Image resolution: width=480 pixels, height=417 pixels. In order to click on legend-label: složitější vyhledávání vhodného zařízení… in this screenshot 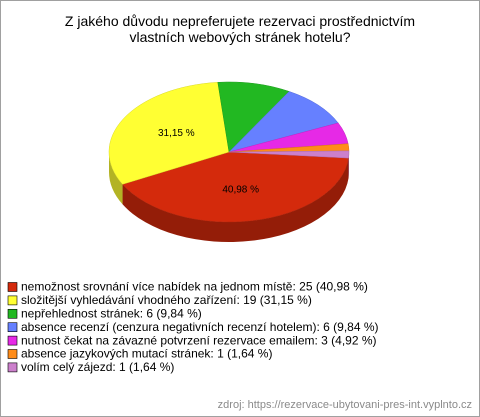, I will do `click(166, 300)`.